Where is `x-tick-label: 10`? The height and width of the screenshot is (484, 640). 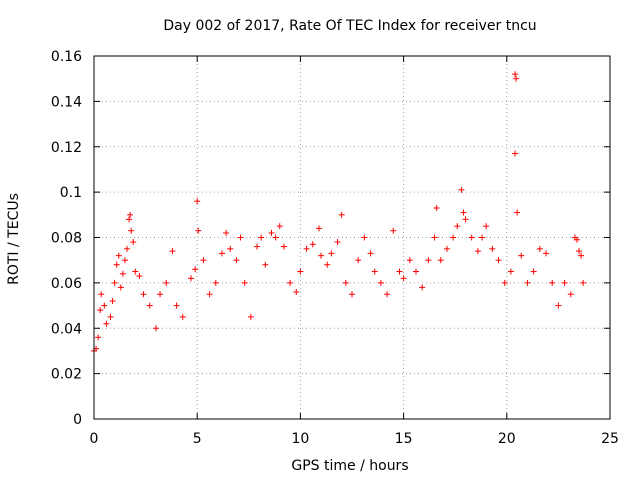 x-tick-label: 10 is located at coordinates (300, 439).